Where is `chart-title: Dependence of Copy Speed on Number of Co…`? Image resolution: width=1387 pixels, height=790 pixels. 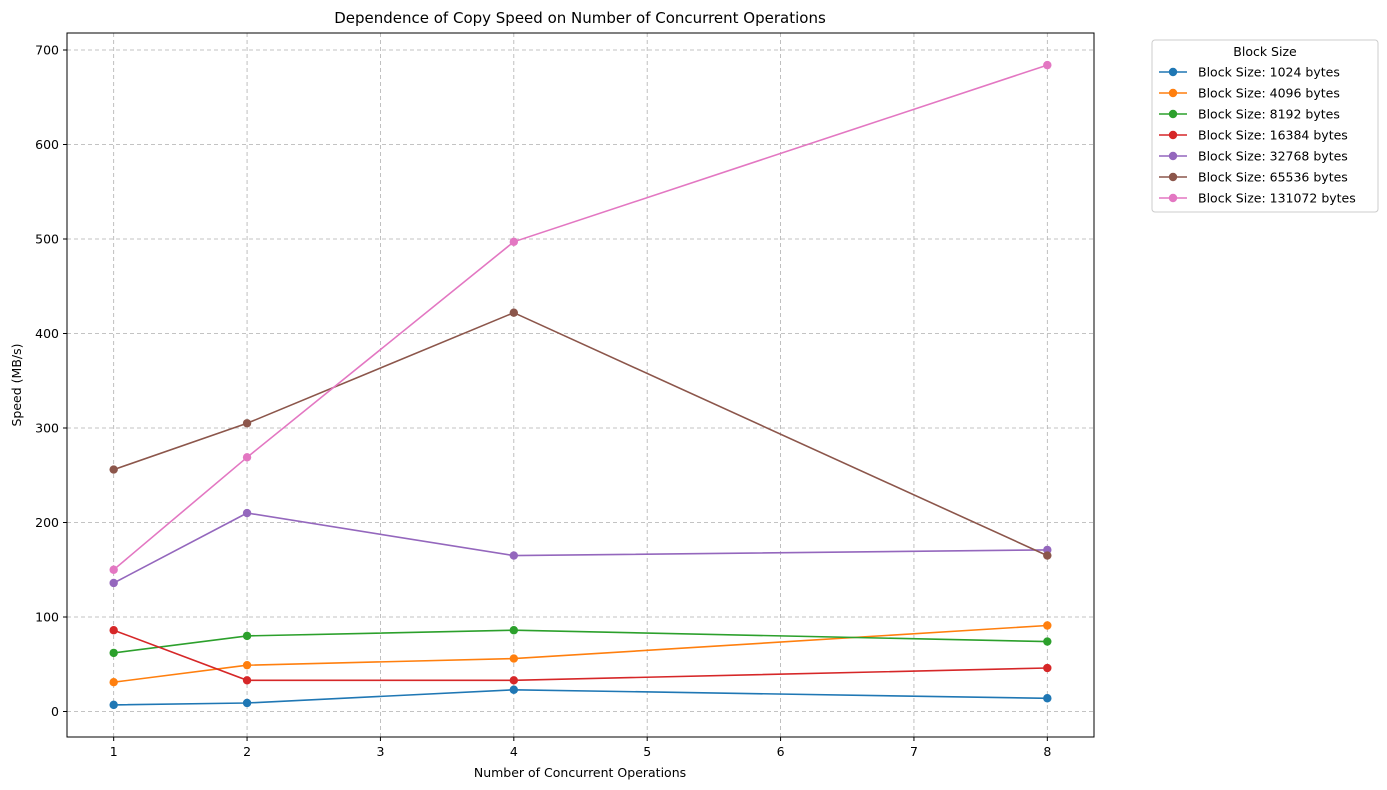 chart-title: Dependence of Copy Speed on Number of Co… is located at coordinates (580, 18).